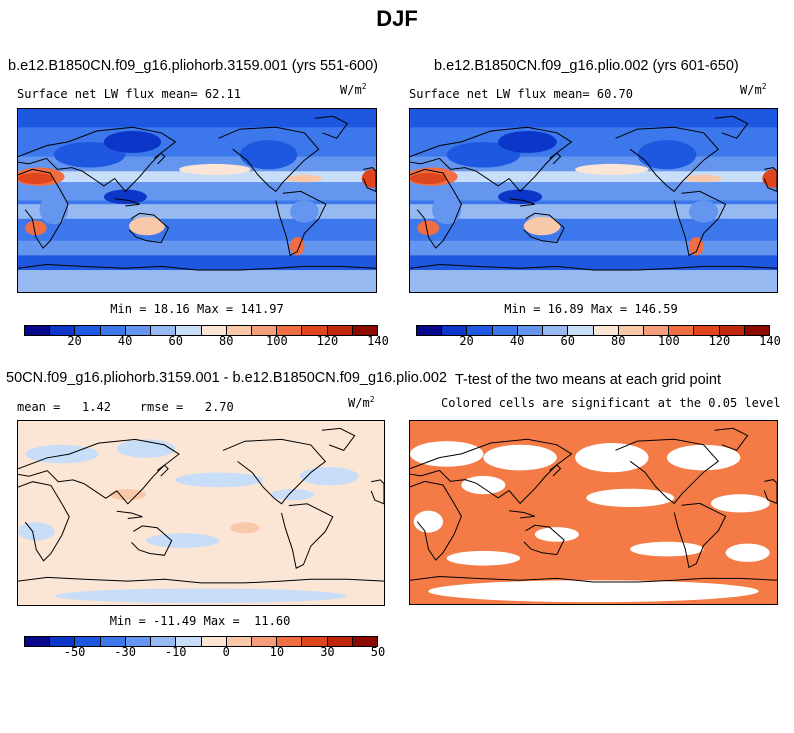 The width and height of the screenshot is (794, 733). Describe the element at coordinates (226, 652) in the screenshot. I see `colorbar-tick-label: 0` at that location.